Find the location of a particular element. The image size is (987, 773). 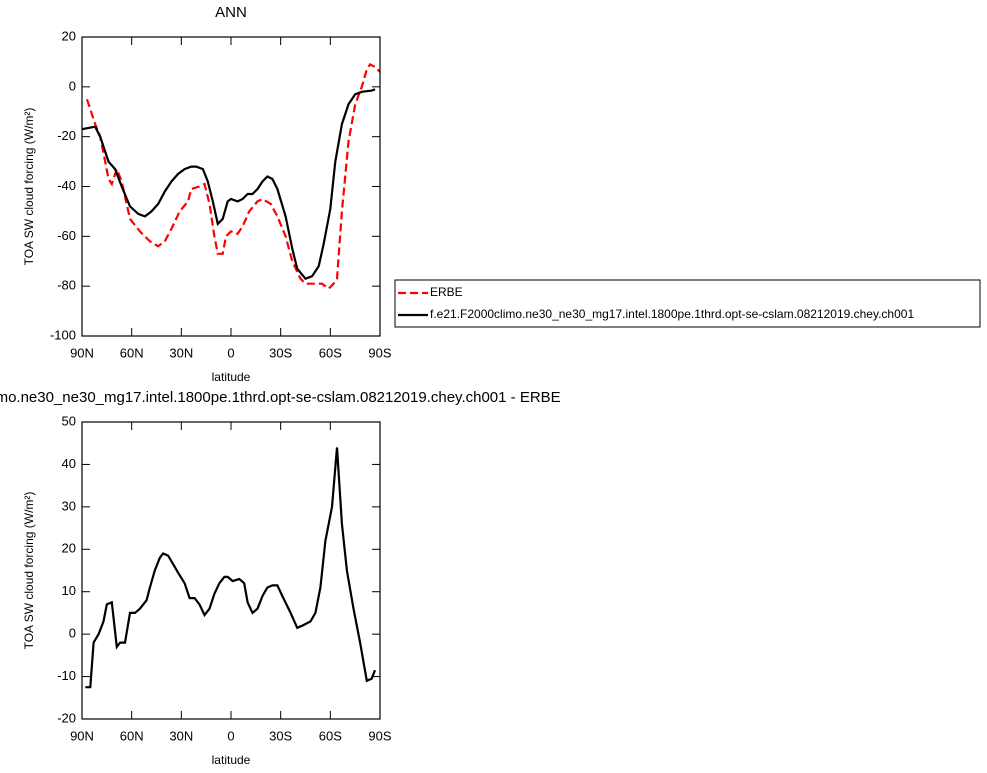

y-tick-label: -100 is located at coordinates (63, 334).